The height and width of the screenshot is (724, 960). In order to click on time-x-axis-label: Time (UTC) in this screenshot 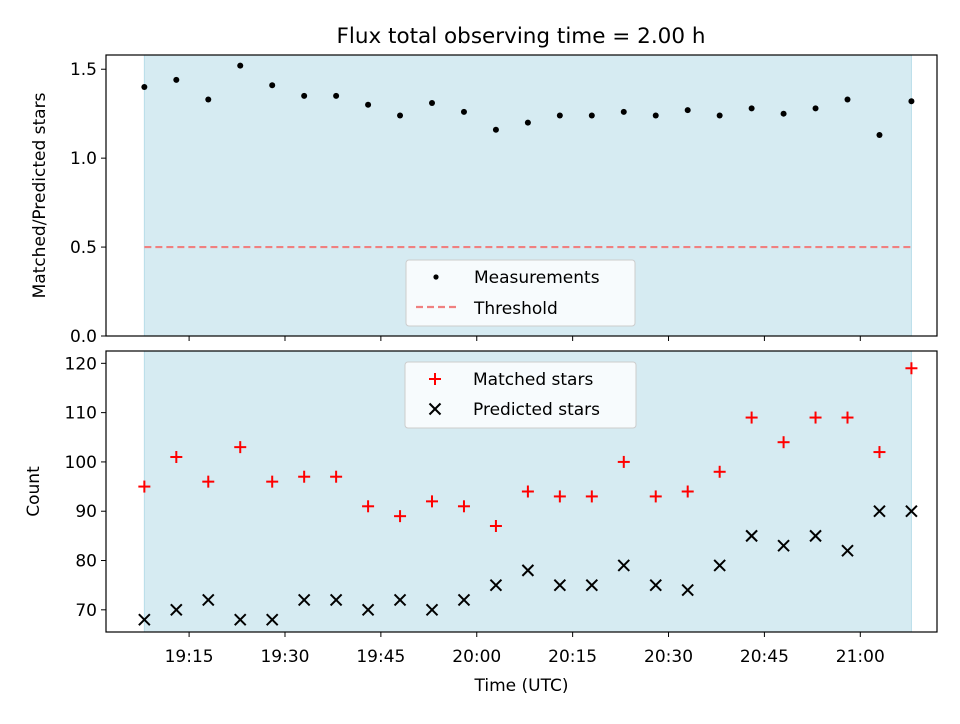, I will do `click(521, 686)`.